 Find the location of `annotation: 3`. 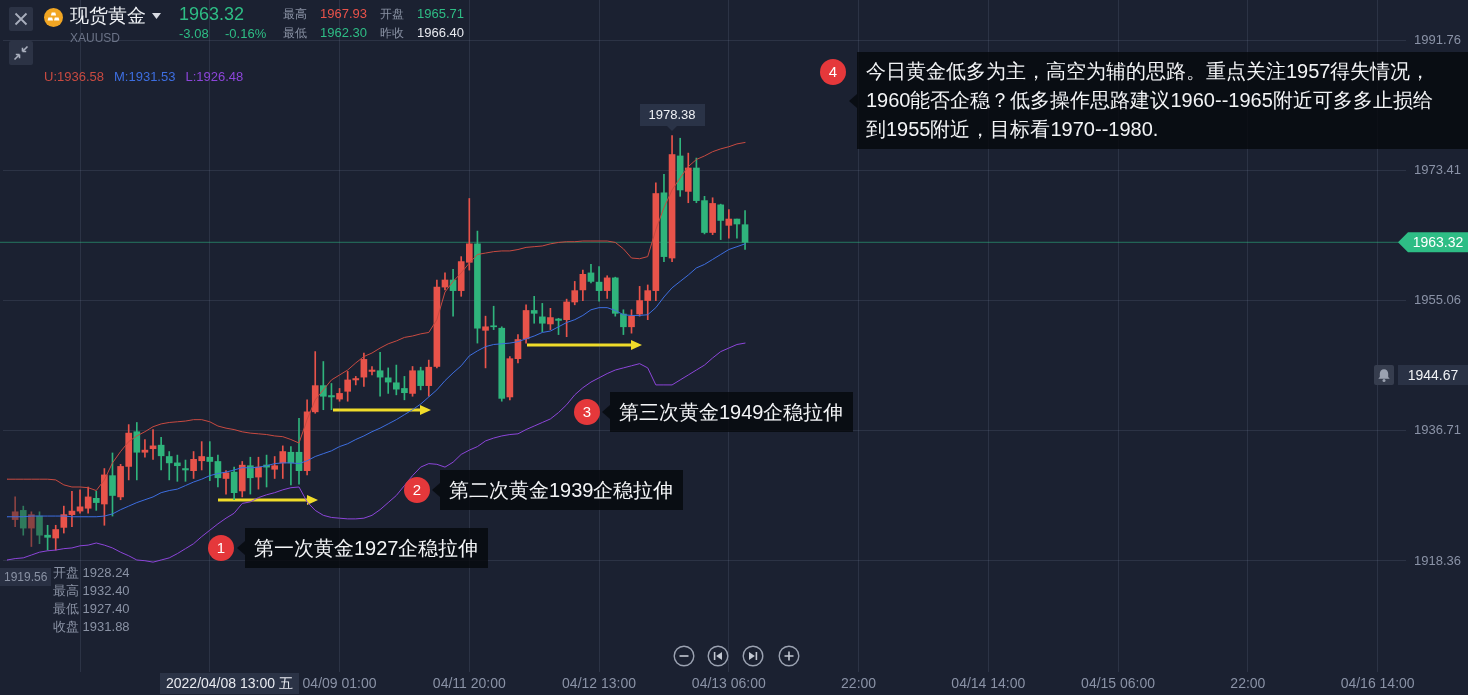

annotation: 3 is located at coordinates (587, 412).